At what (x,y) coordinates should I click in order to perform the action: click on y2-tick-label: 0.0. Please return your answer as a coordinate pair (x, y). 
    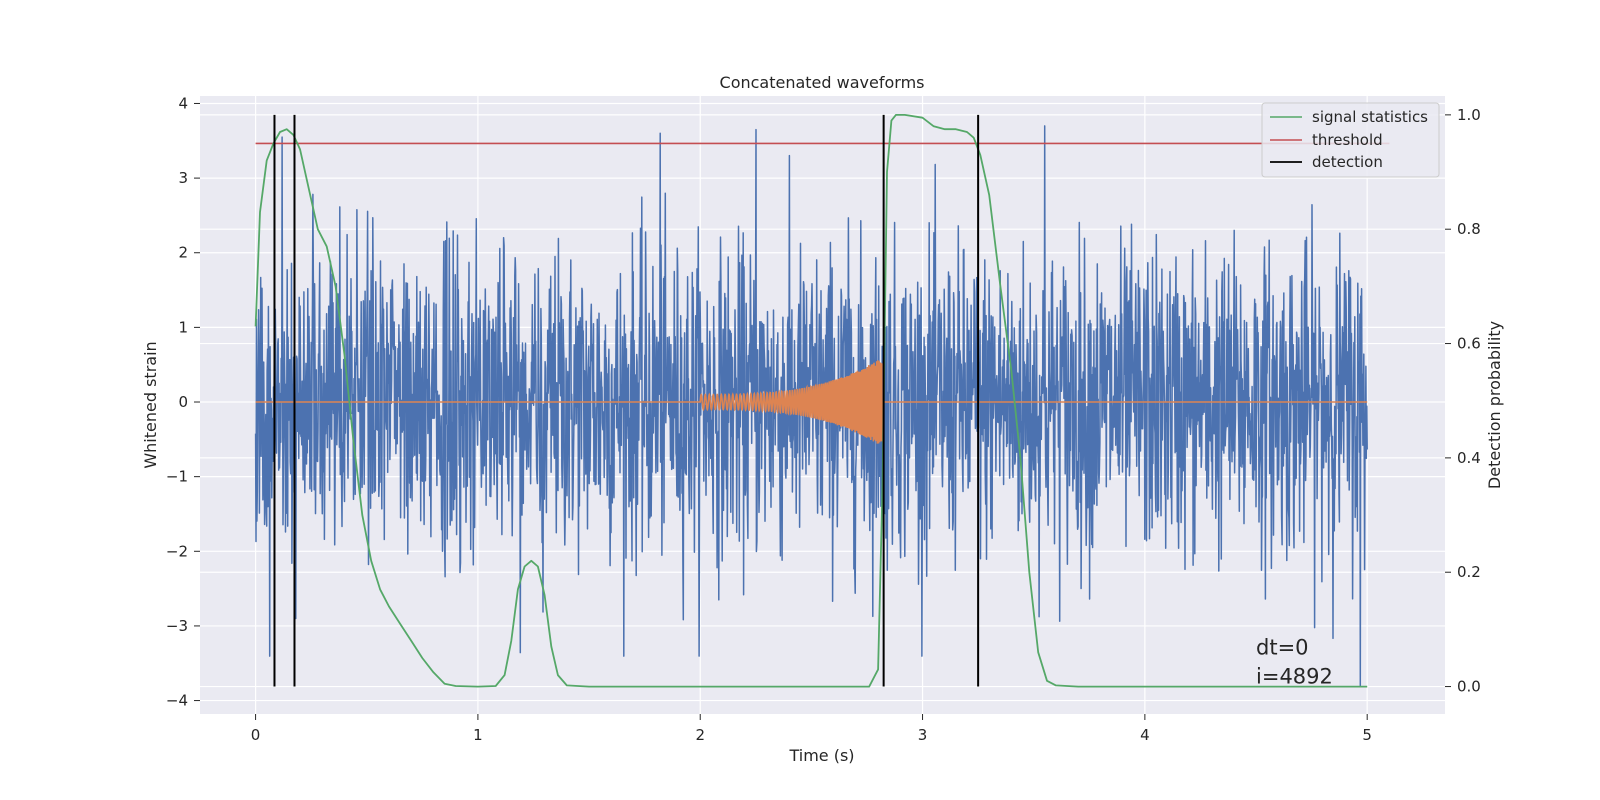
    Looking at the image, I should click on (1469, 687).